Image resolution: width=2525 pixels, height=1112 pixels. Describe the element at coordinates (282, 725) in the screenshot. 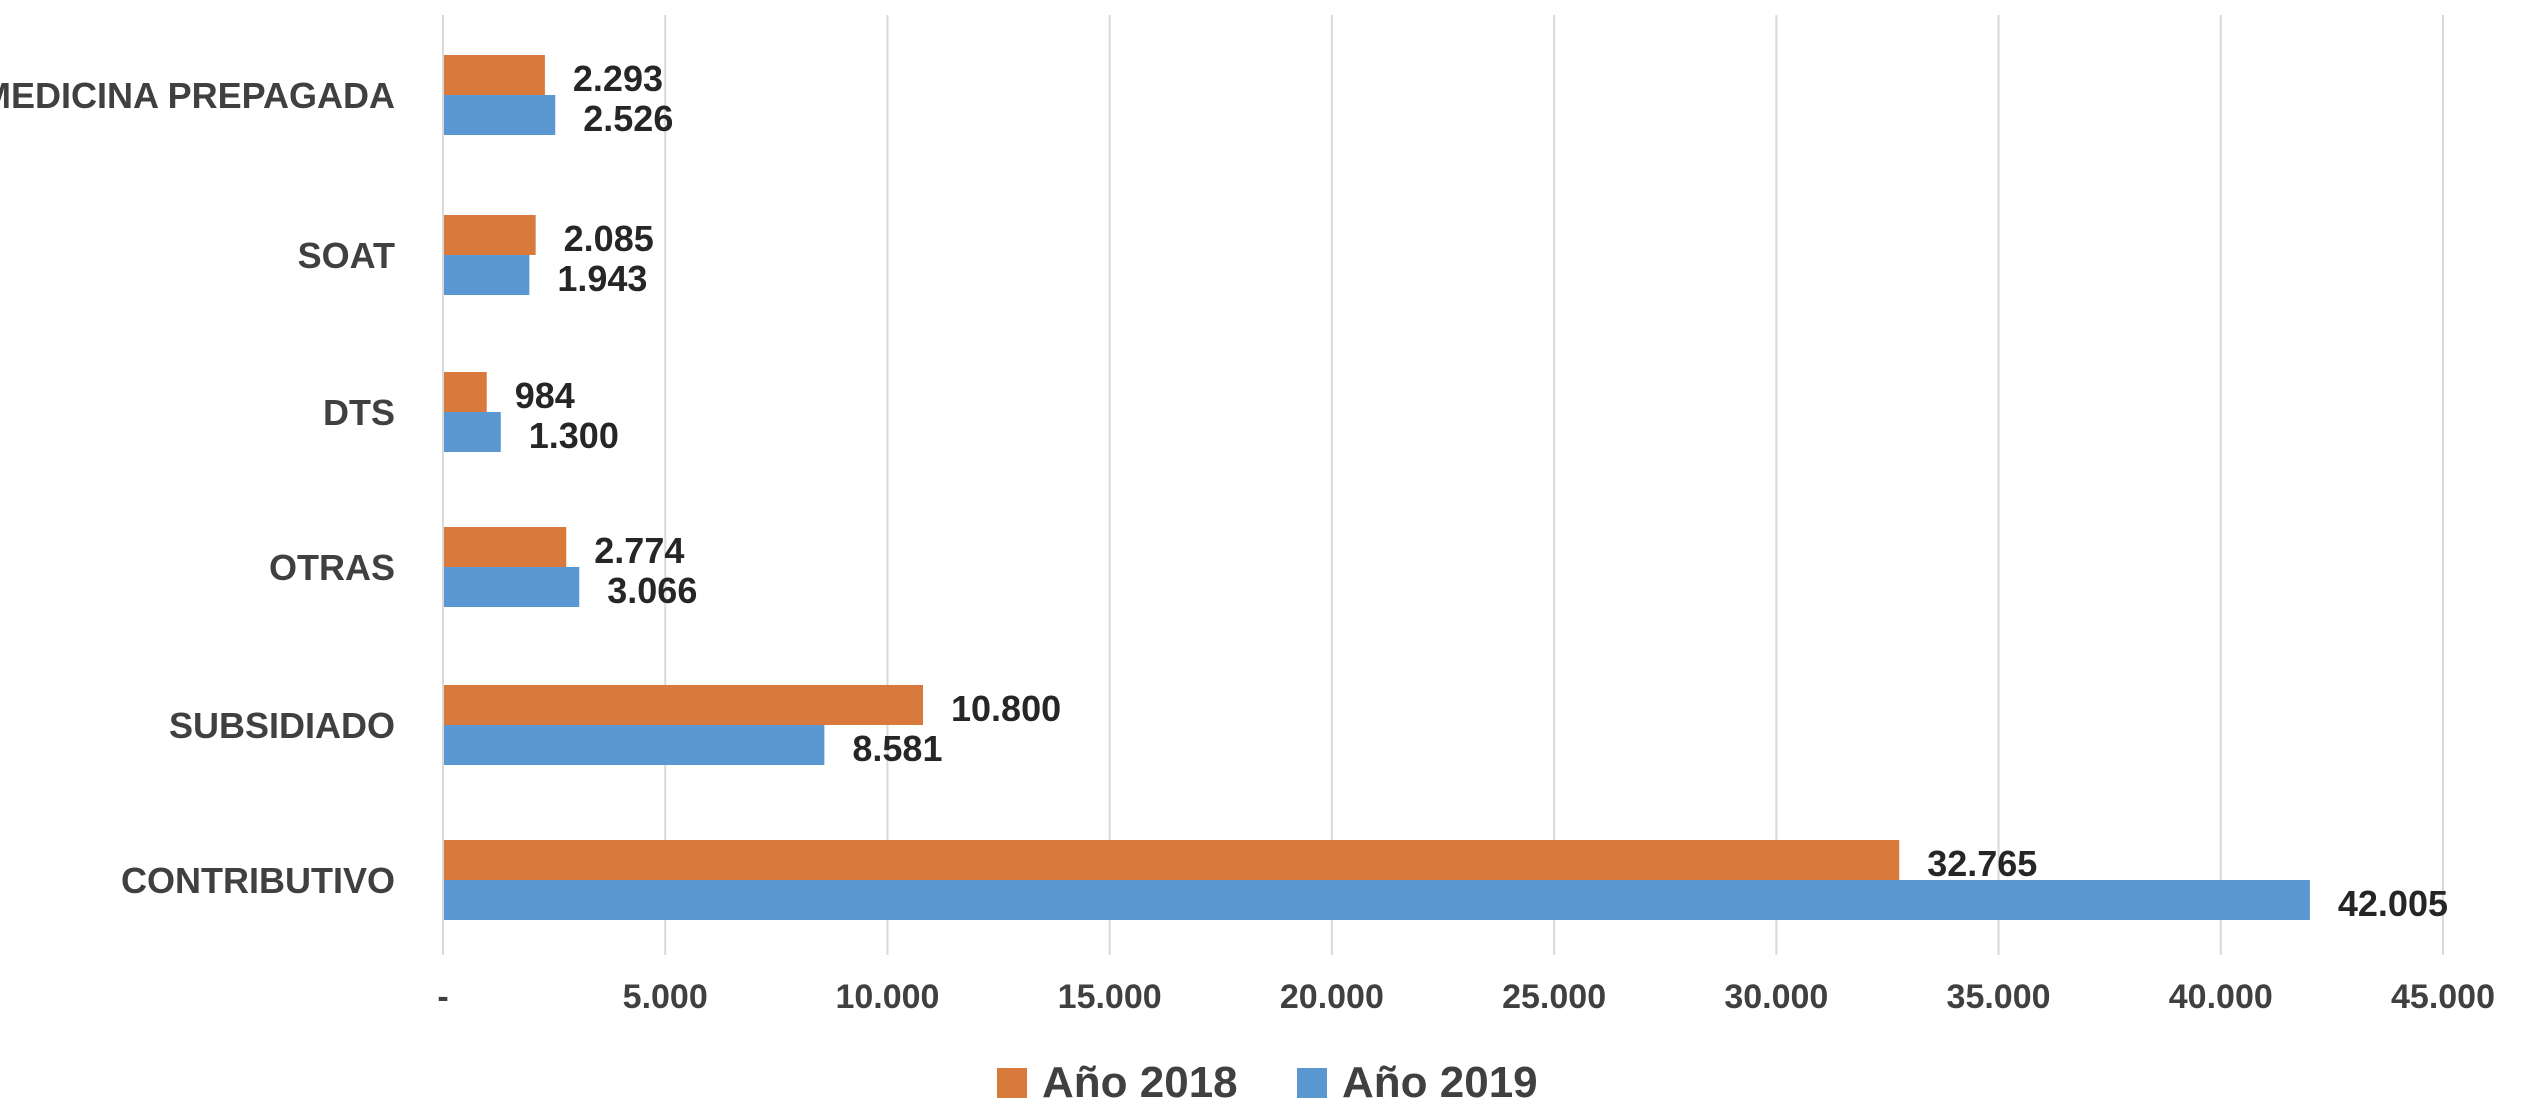

I see `category-label: SUBSIDIADO` at that location.